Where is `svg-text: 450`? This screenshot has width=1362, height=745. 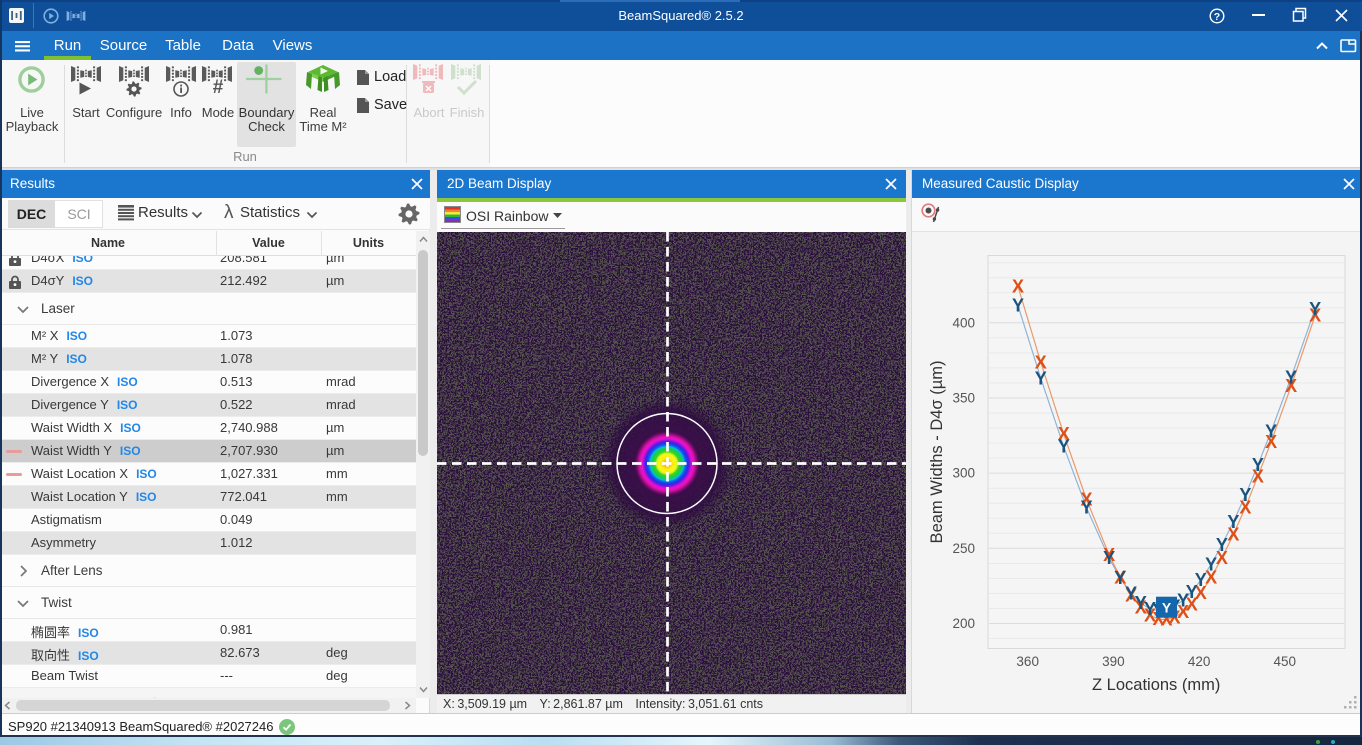
svg-text: 450 is located at coordinates (1285, 661).